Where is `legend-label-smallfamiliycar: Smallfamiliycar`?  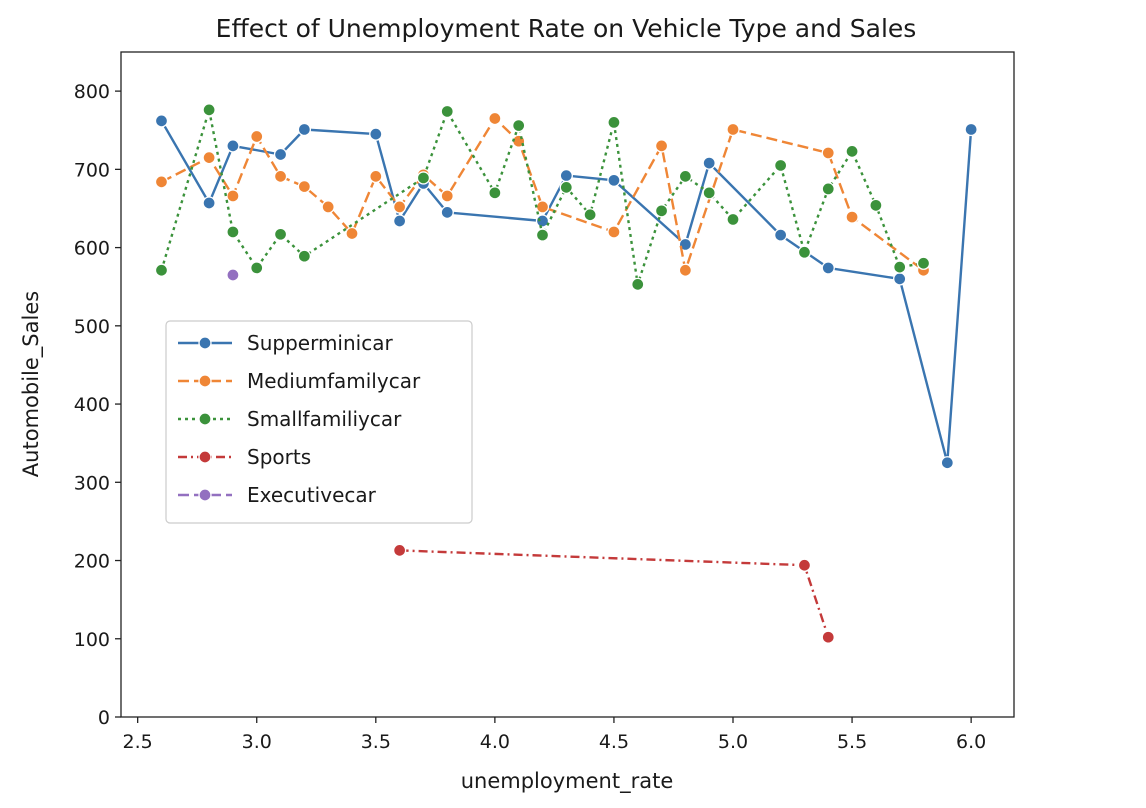 legend-label-smallfamiliycar: Smallfamiliycar is located at coordinates (324, 419).